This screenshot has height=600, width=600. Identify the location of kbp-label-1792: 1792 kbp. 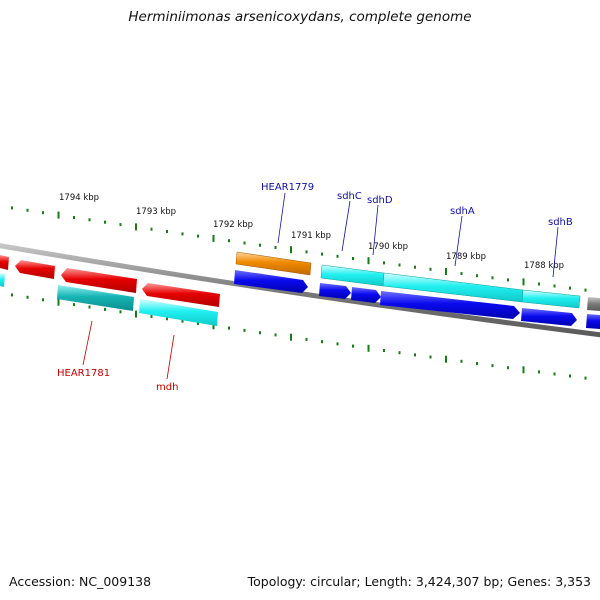
(233, 225).